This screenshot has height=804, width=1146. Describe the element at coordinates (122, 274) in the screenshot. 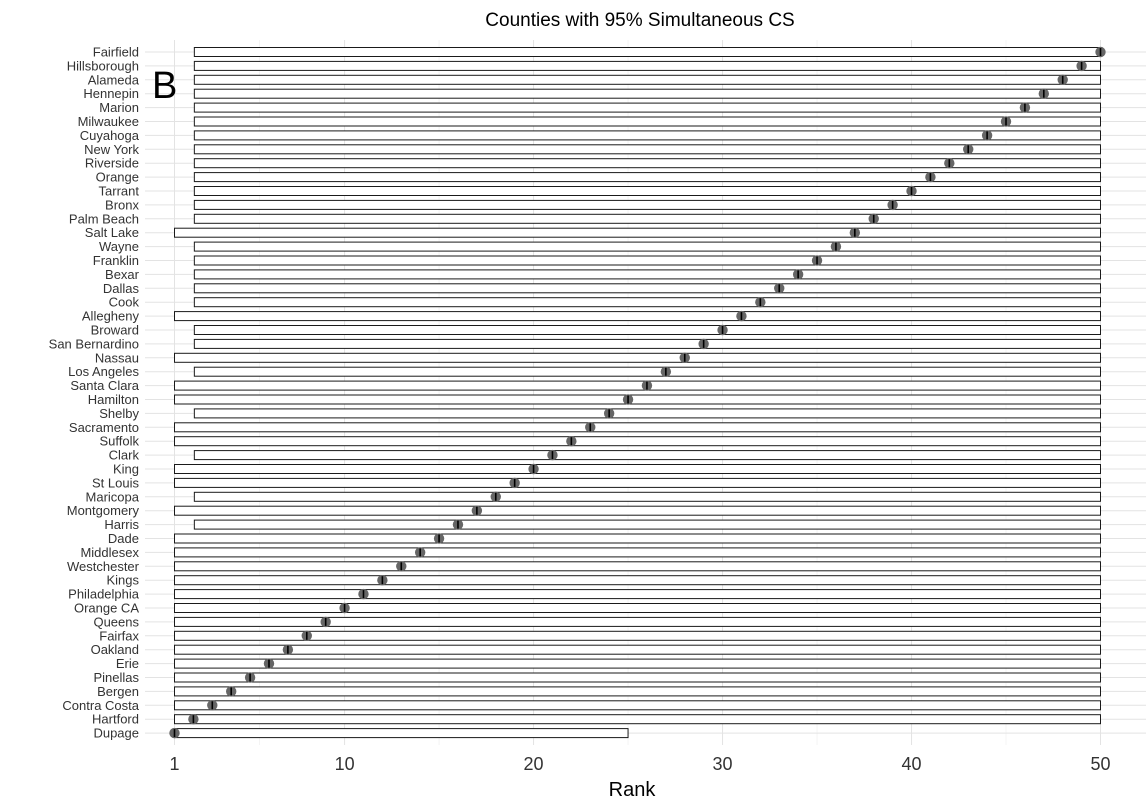

I see `y-tick-label: Bexar` at that location.